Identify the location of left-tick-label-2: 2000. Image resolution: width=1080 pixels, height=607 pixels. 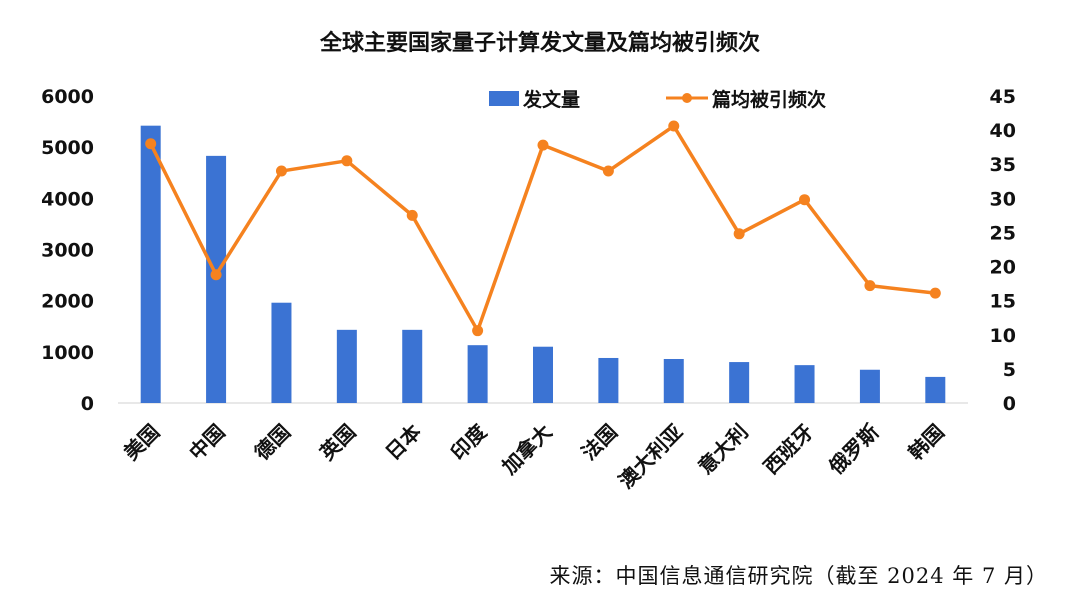
(67, 302).